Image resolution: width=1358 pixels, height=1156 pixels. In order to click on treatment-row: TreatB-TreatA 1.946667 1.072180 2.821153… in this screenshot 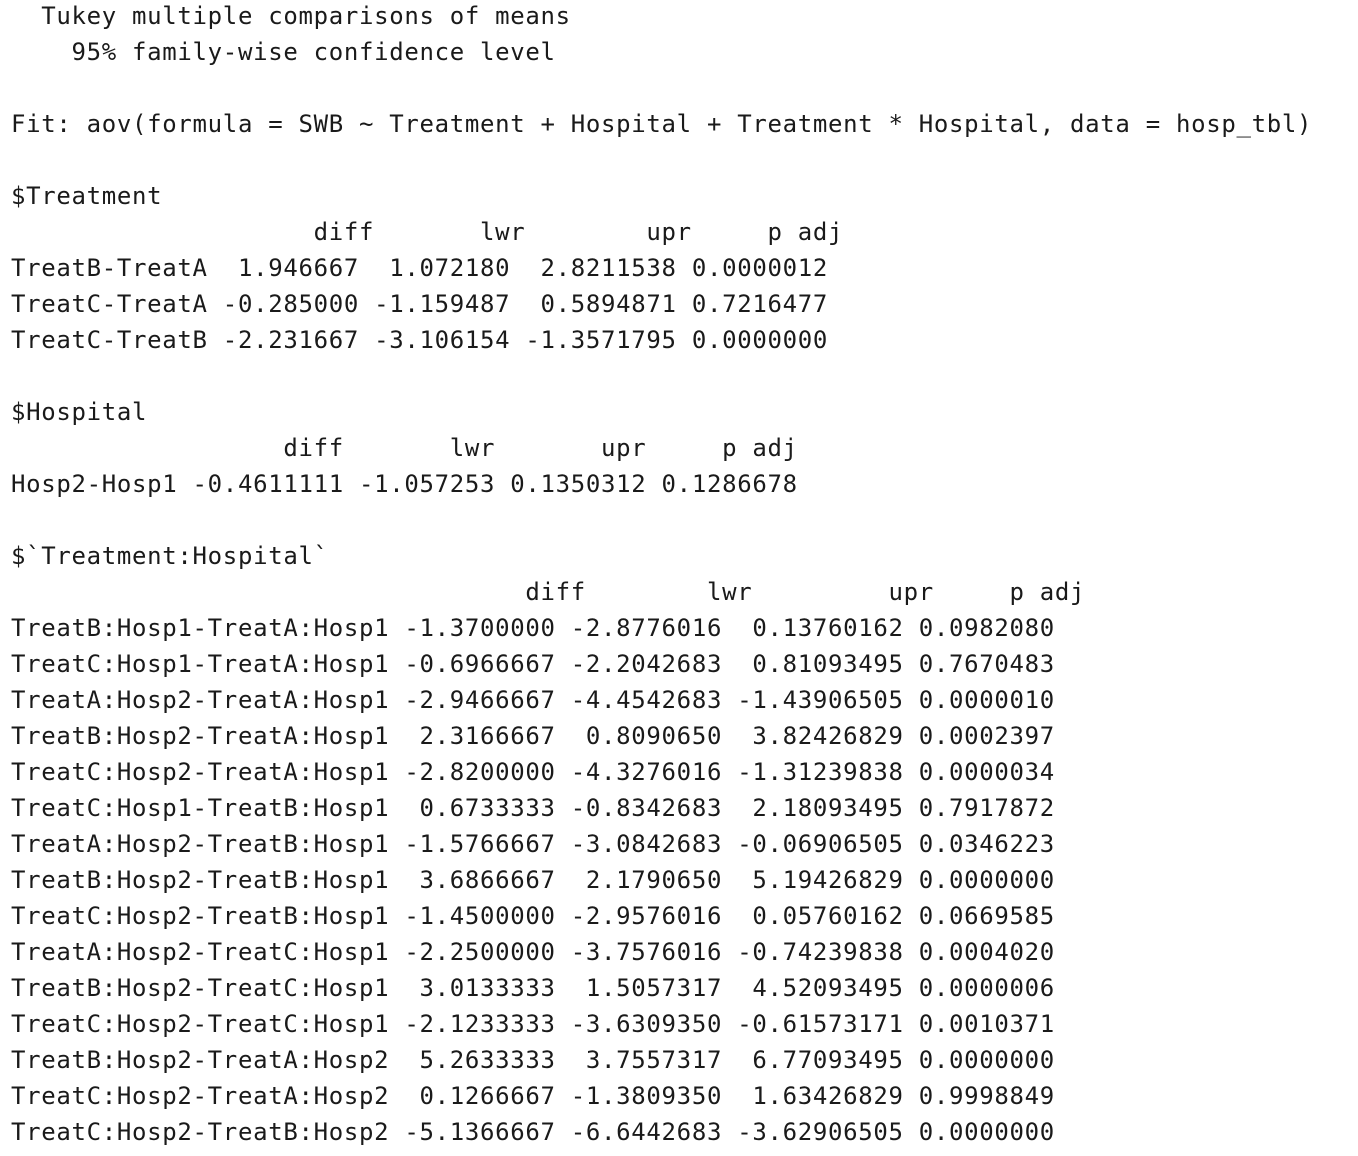, I will do `click(419, 268)`.